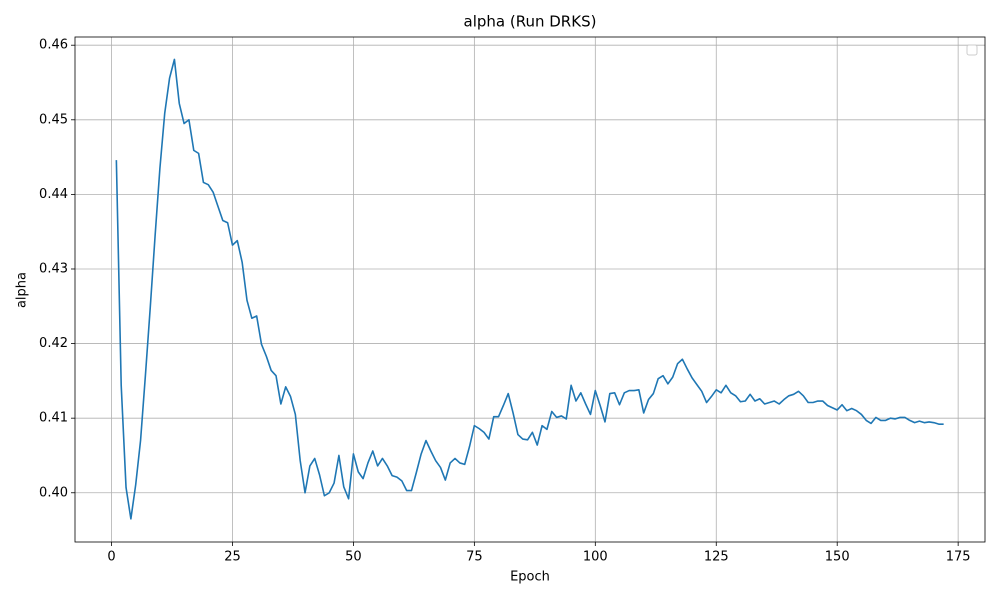  Describe the element at coordinates (972, 50) in the screenshot. I see `legend-box` at that location.